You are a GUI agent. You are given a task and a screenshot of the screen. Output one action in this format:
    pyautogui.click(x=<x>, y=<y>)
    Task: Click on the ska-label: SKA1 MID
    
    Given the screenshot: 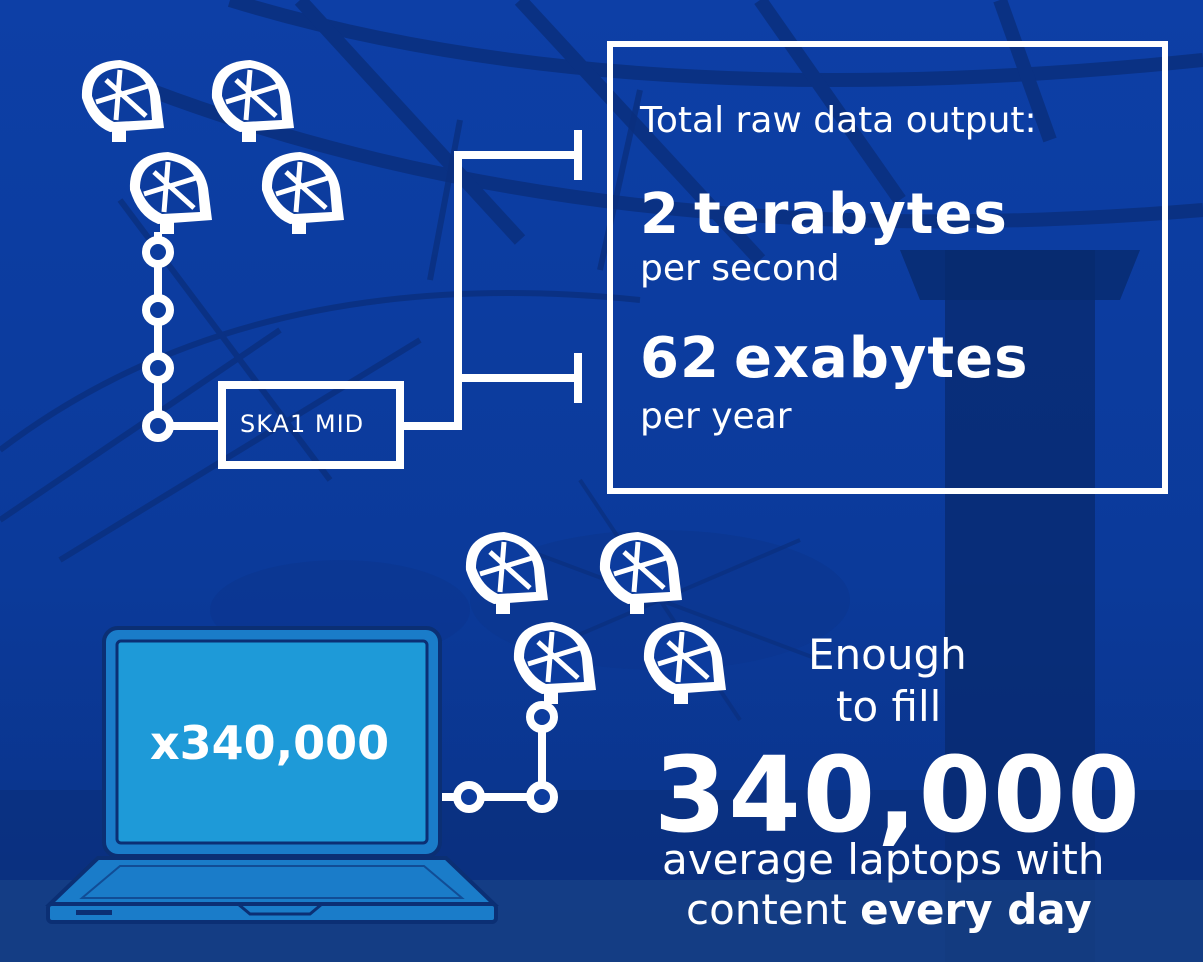 What is the action you would take?
    pyautogui.click(x=302, y=424)
    